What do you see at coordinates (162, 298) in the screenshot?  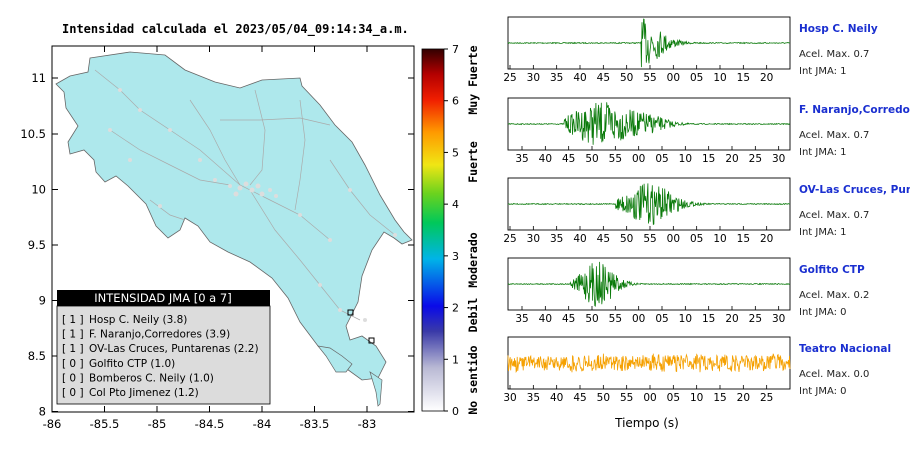 I see `legend-title: INTENSIDAD JMA [0 a 7]` at bounding box center [162, 298].